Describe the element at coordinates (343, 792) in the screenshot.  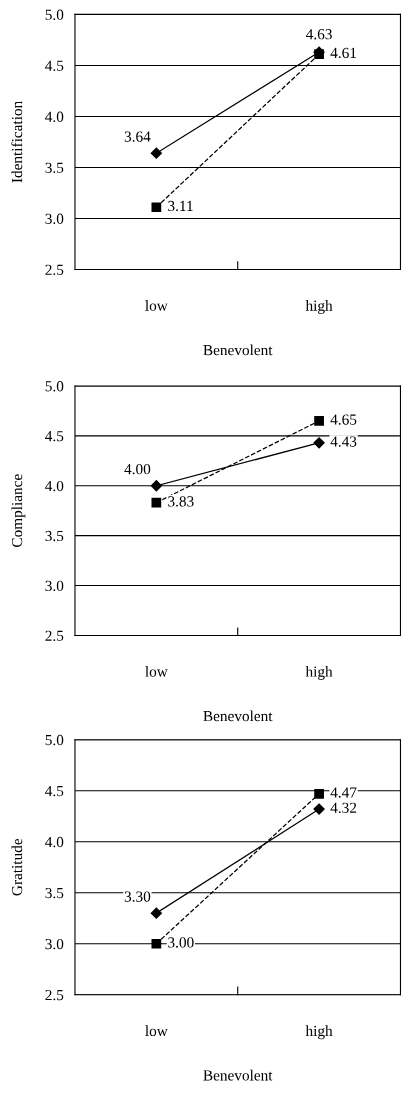
I see `data-label: 4.47` at that location.